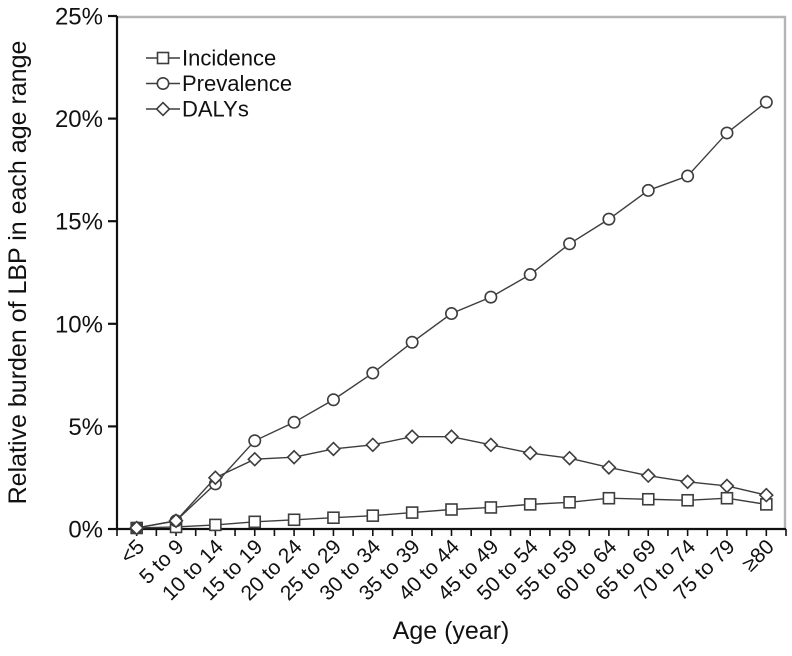  I want to click on y-tick-label: 5%, so click(85, 427).